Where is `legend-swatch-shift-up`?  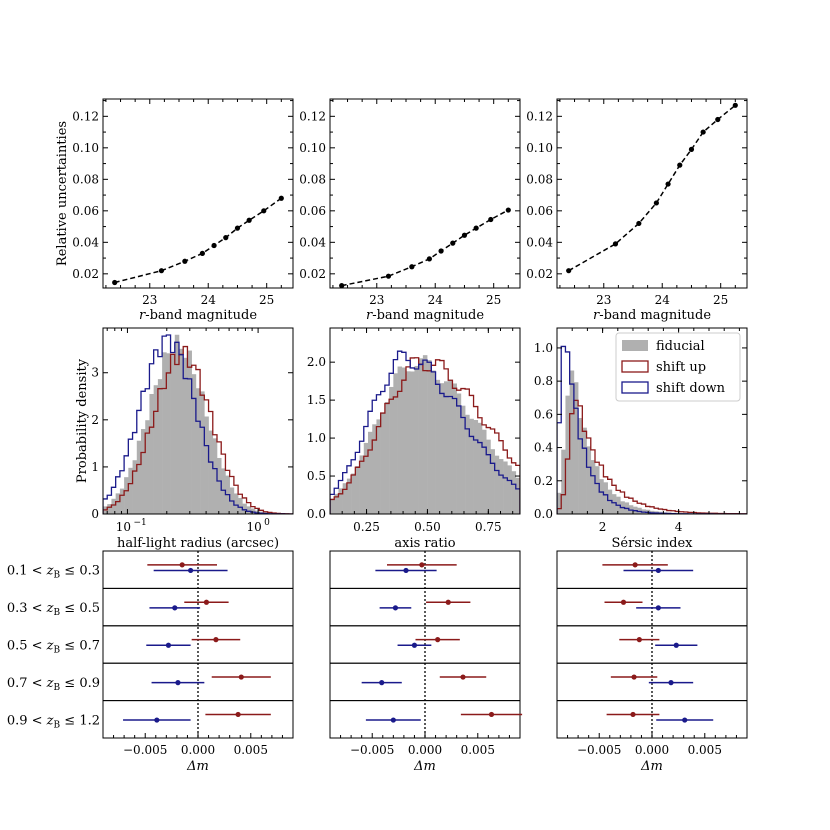 legend-swatch-shift-up is located at coordinates (635, 366).